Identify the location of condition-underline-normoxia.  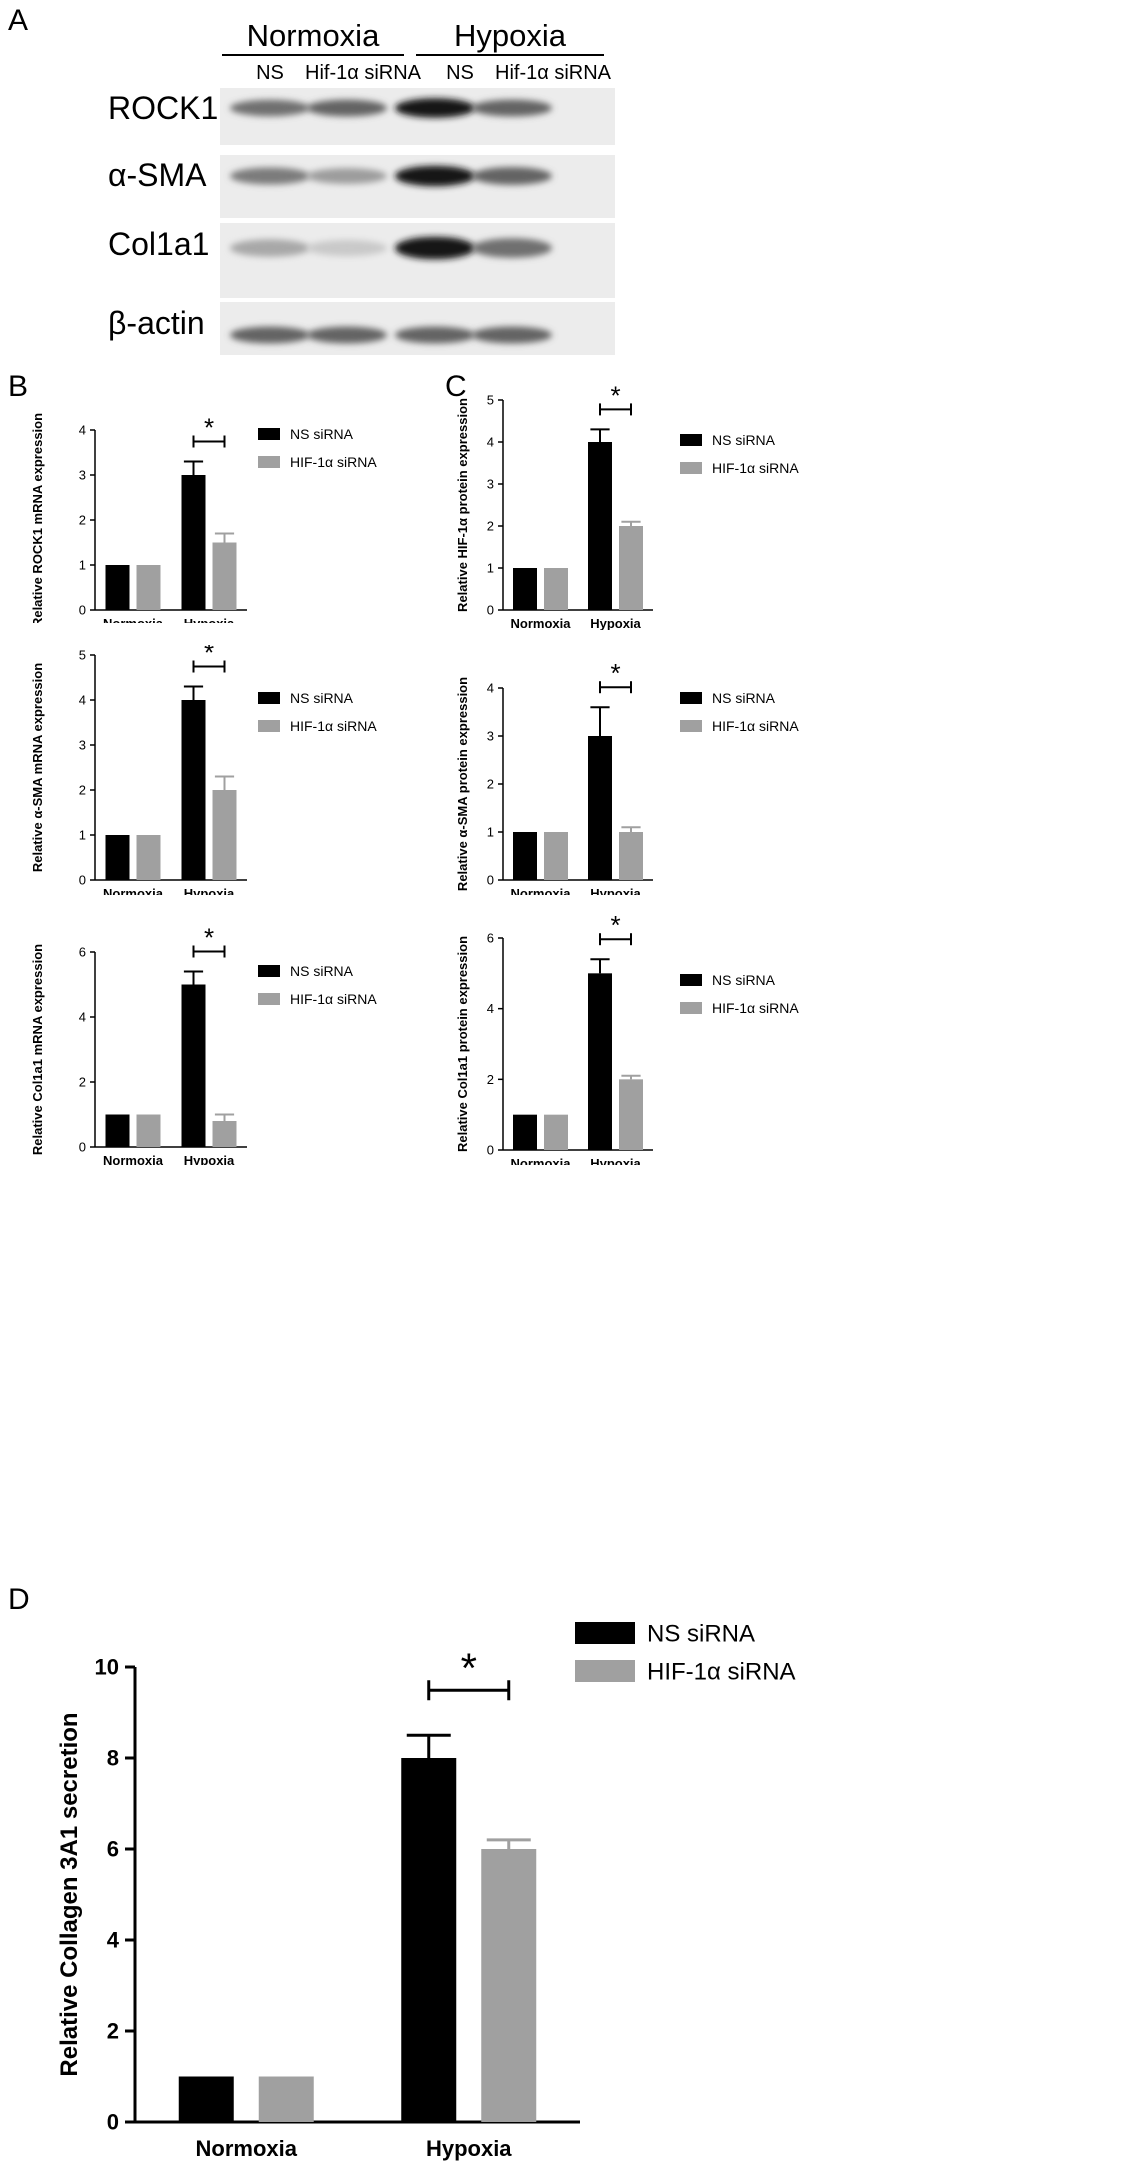
(313, 55).